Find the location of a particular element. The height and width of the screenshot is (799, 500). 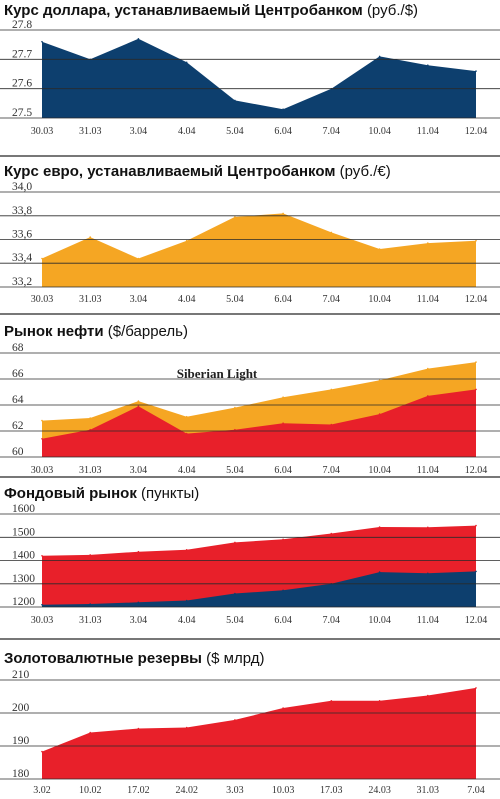

x-tick-label: 11.04 is located at coordinates (428, 299).